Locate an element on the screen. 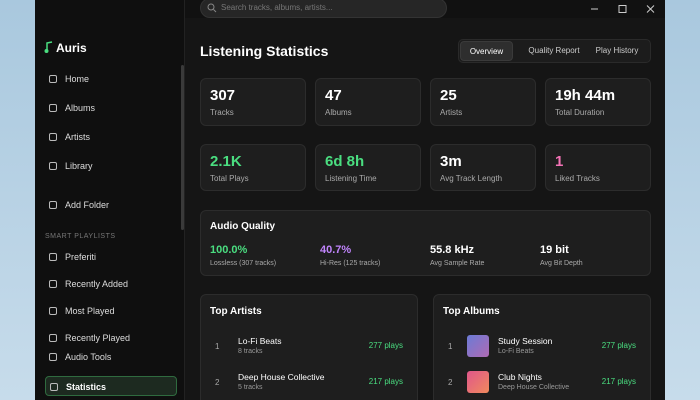  stat-value: 1 is located at coordinates (559, 161).